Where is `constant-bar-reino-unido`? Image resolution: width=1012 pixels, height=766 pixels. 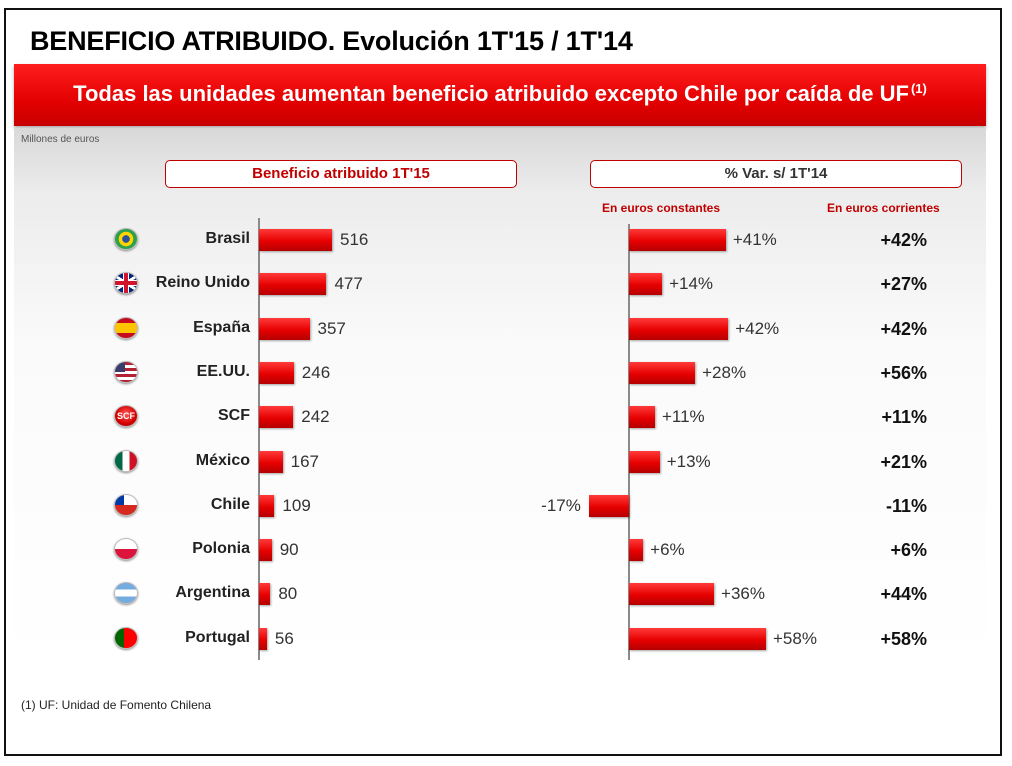
constant-bar-reino-unido is located at coordinates (646, 284).